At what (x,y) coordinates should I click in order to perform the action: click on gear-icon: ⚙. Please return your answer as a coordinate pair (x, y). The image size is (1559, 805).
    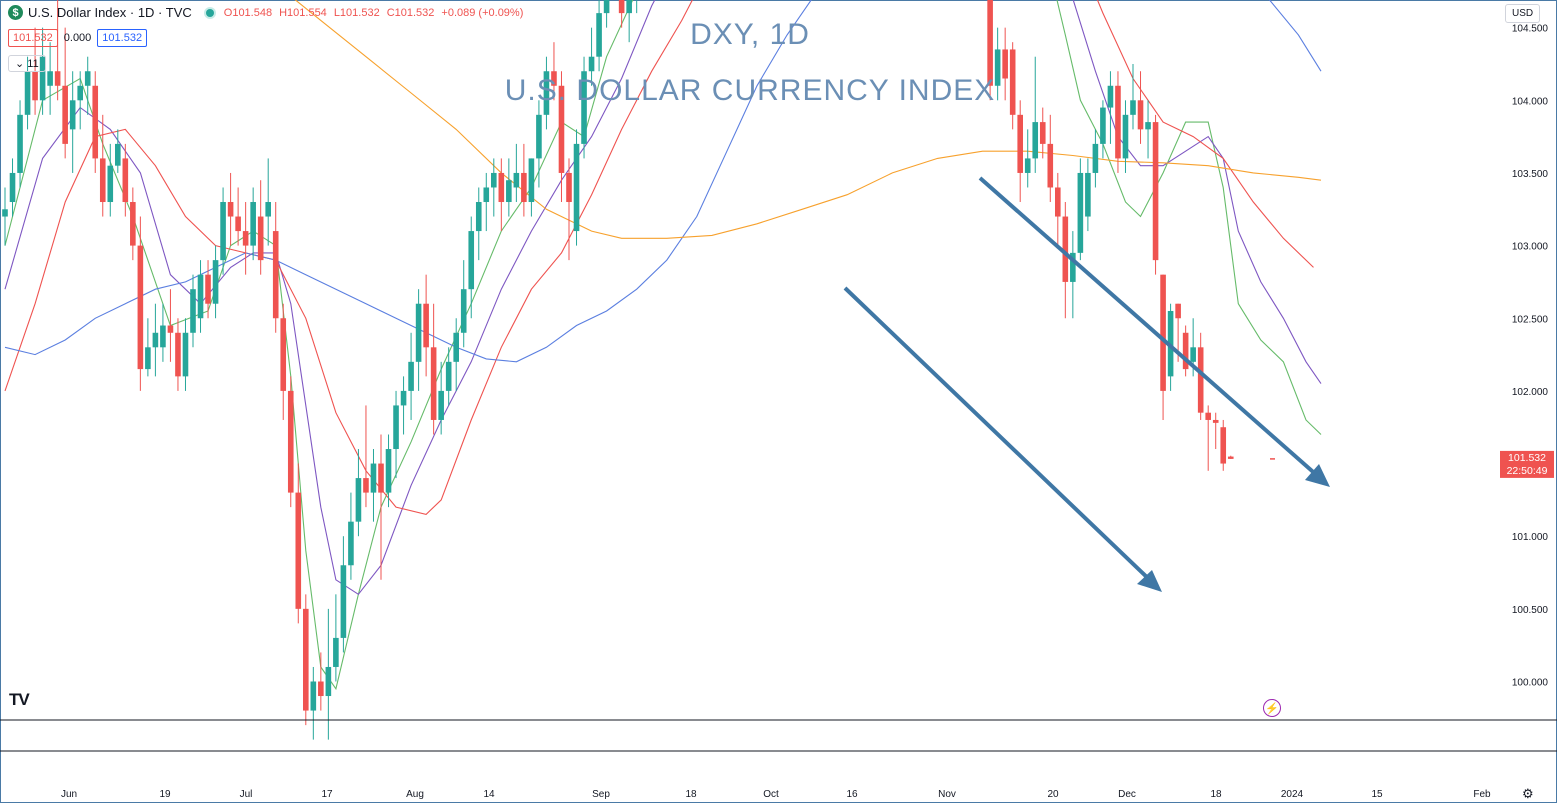
    Looking at the image, I should click on (1528, 793).